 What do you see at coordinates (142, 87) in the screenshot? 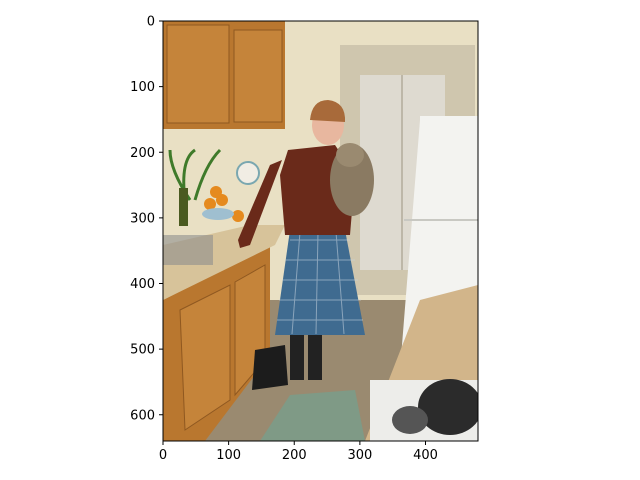
I see `y-tick-label: 100` at bounding box center [142, 87].